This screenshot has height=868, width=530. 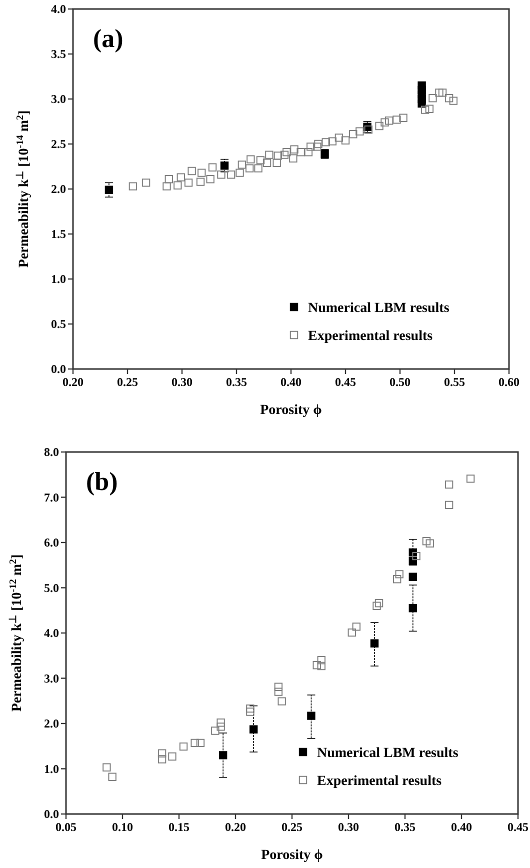 What do you see at coordinates (379, 308) in the screenshot?
I see `legend-label: Numerical LBM results` at bounding box center [379, 308].